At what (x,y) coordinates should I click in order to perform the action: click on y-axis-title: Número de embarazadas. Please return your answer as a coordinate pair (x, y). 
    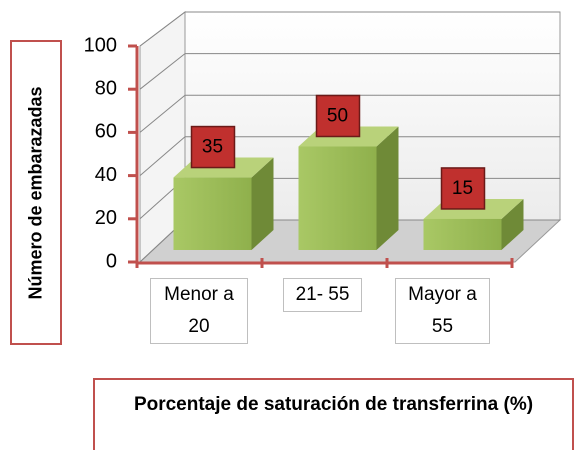
    Looking at the image, I should click on (35, 192).